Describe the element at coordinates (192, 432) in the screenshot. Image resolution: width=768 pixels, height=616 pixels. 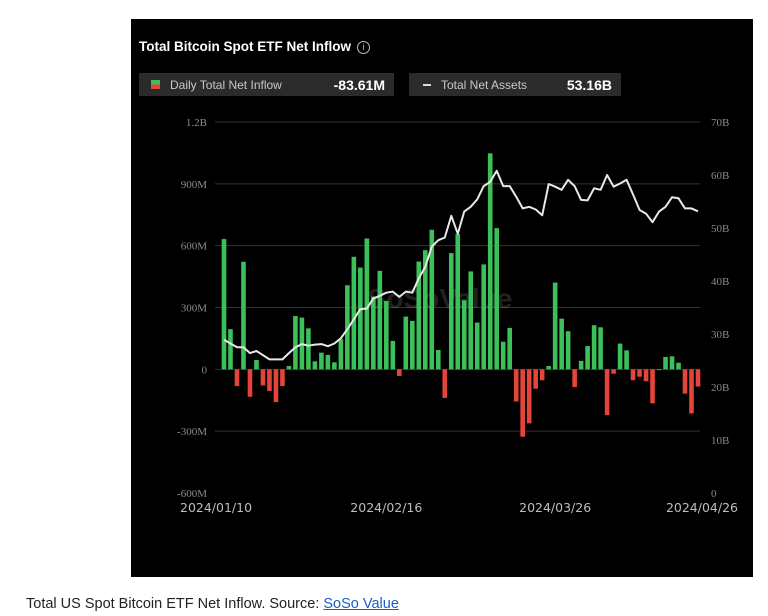
I see `y-left-tick-label: -300M` at that location.